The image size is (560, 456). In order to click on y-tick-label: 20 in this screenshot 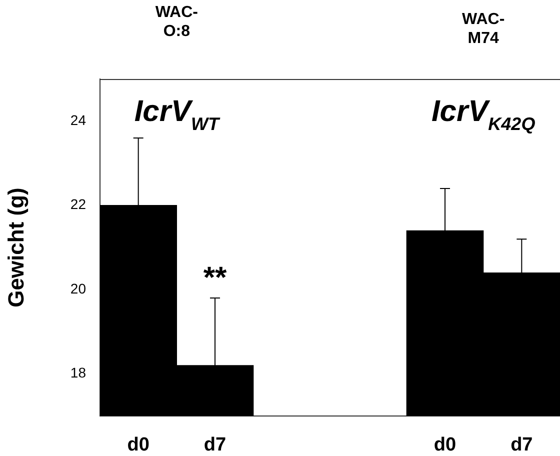, I will do `click(78, 288)`.